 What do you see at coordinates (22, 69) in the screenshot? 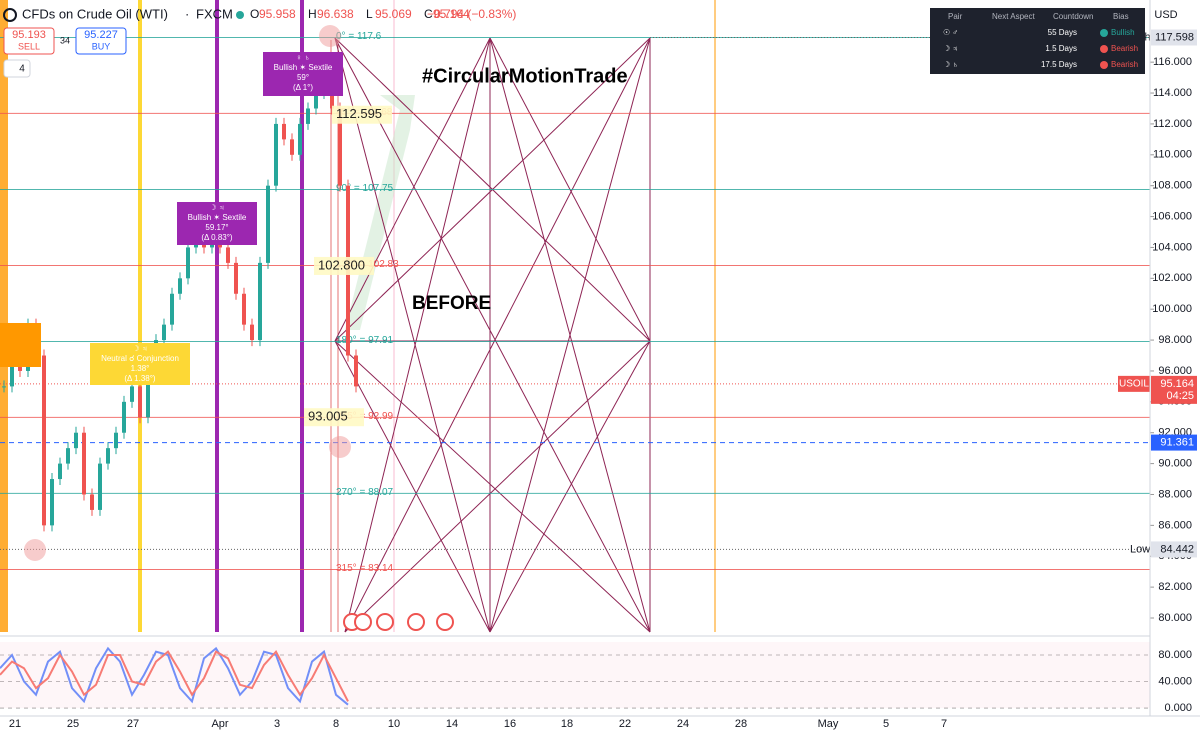
I see `indicator-count: 4` at bounding box center [22, 69].